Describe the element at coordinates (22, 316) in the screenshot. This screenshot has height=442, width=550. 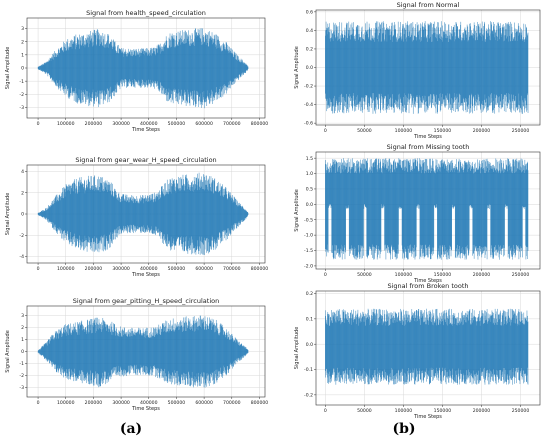
I see `y-tick-label: 3` at that location.